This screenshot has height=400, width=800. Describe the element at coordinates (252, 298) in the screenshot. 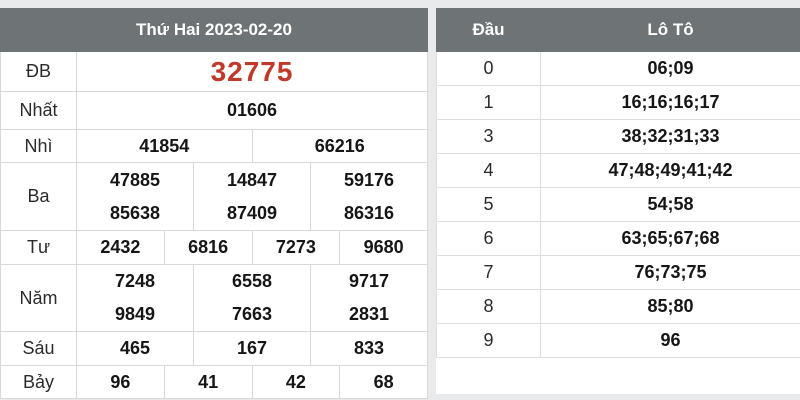

I see `prize-value-nam: 6558 7663` at that location.